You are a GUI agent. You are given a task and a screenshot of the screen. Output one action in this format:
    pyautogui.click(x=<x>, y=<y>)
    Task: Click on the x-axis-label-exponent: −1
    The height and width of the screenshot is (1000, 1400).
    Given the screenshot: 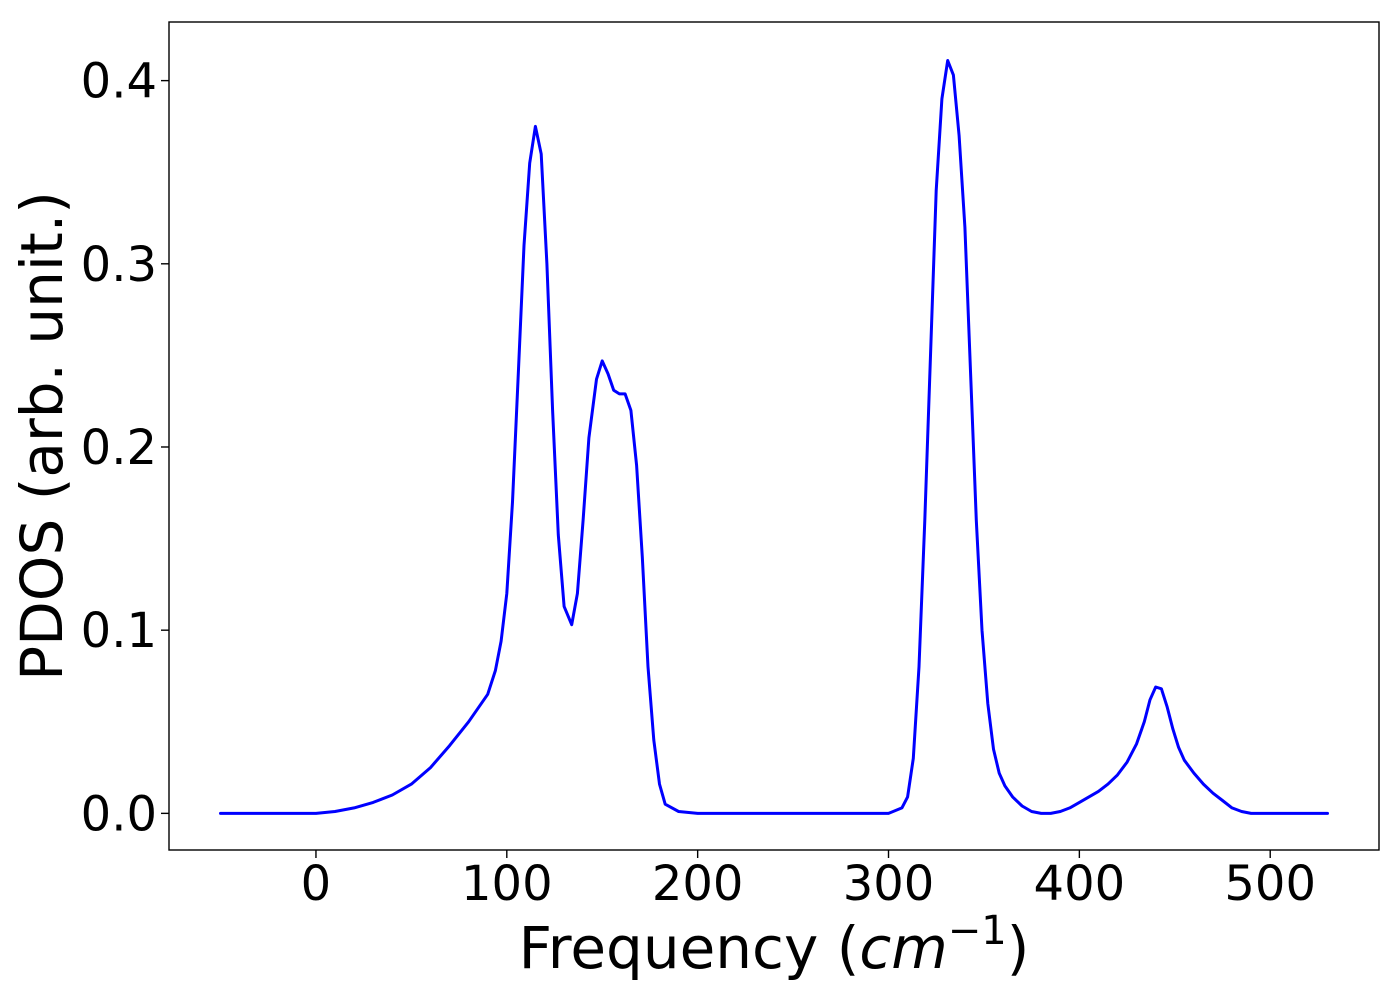 What is the action you would take?
    pyautogui.click(x=977, y=931)
    